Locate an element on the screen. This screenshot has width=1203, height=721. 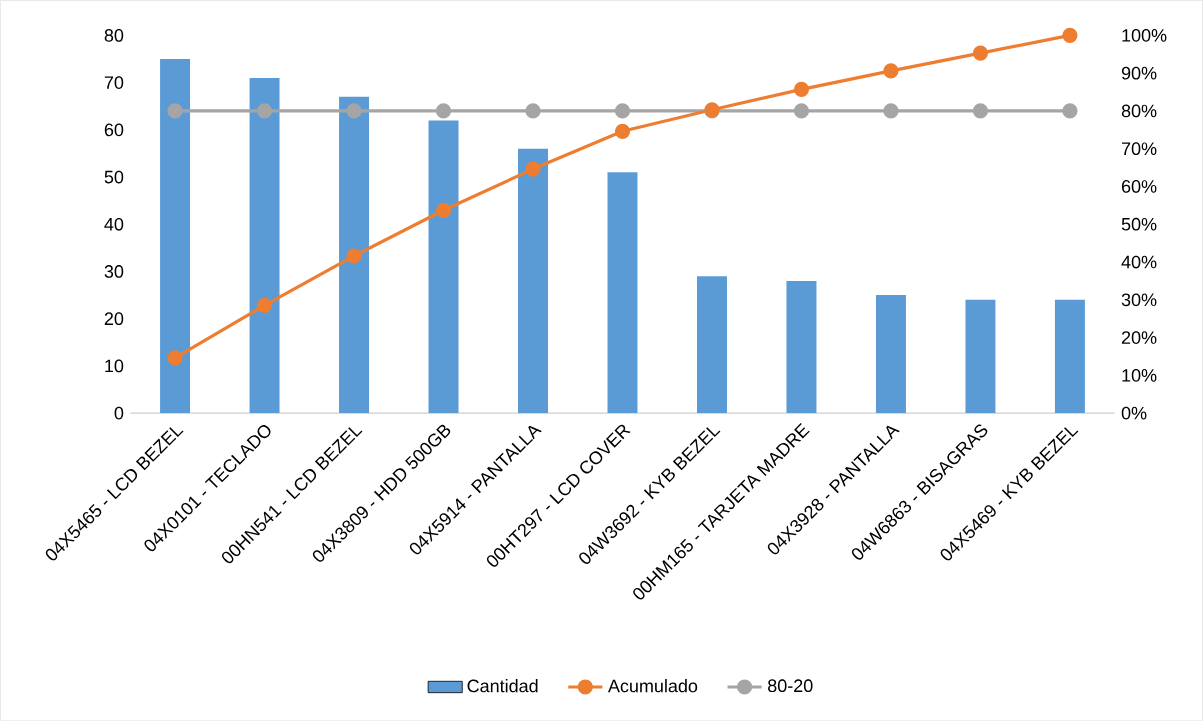
y-tick-label: 80 is located at coordinates (114, 35).